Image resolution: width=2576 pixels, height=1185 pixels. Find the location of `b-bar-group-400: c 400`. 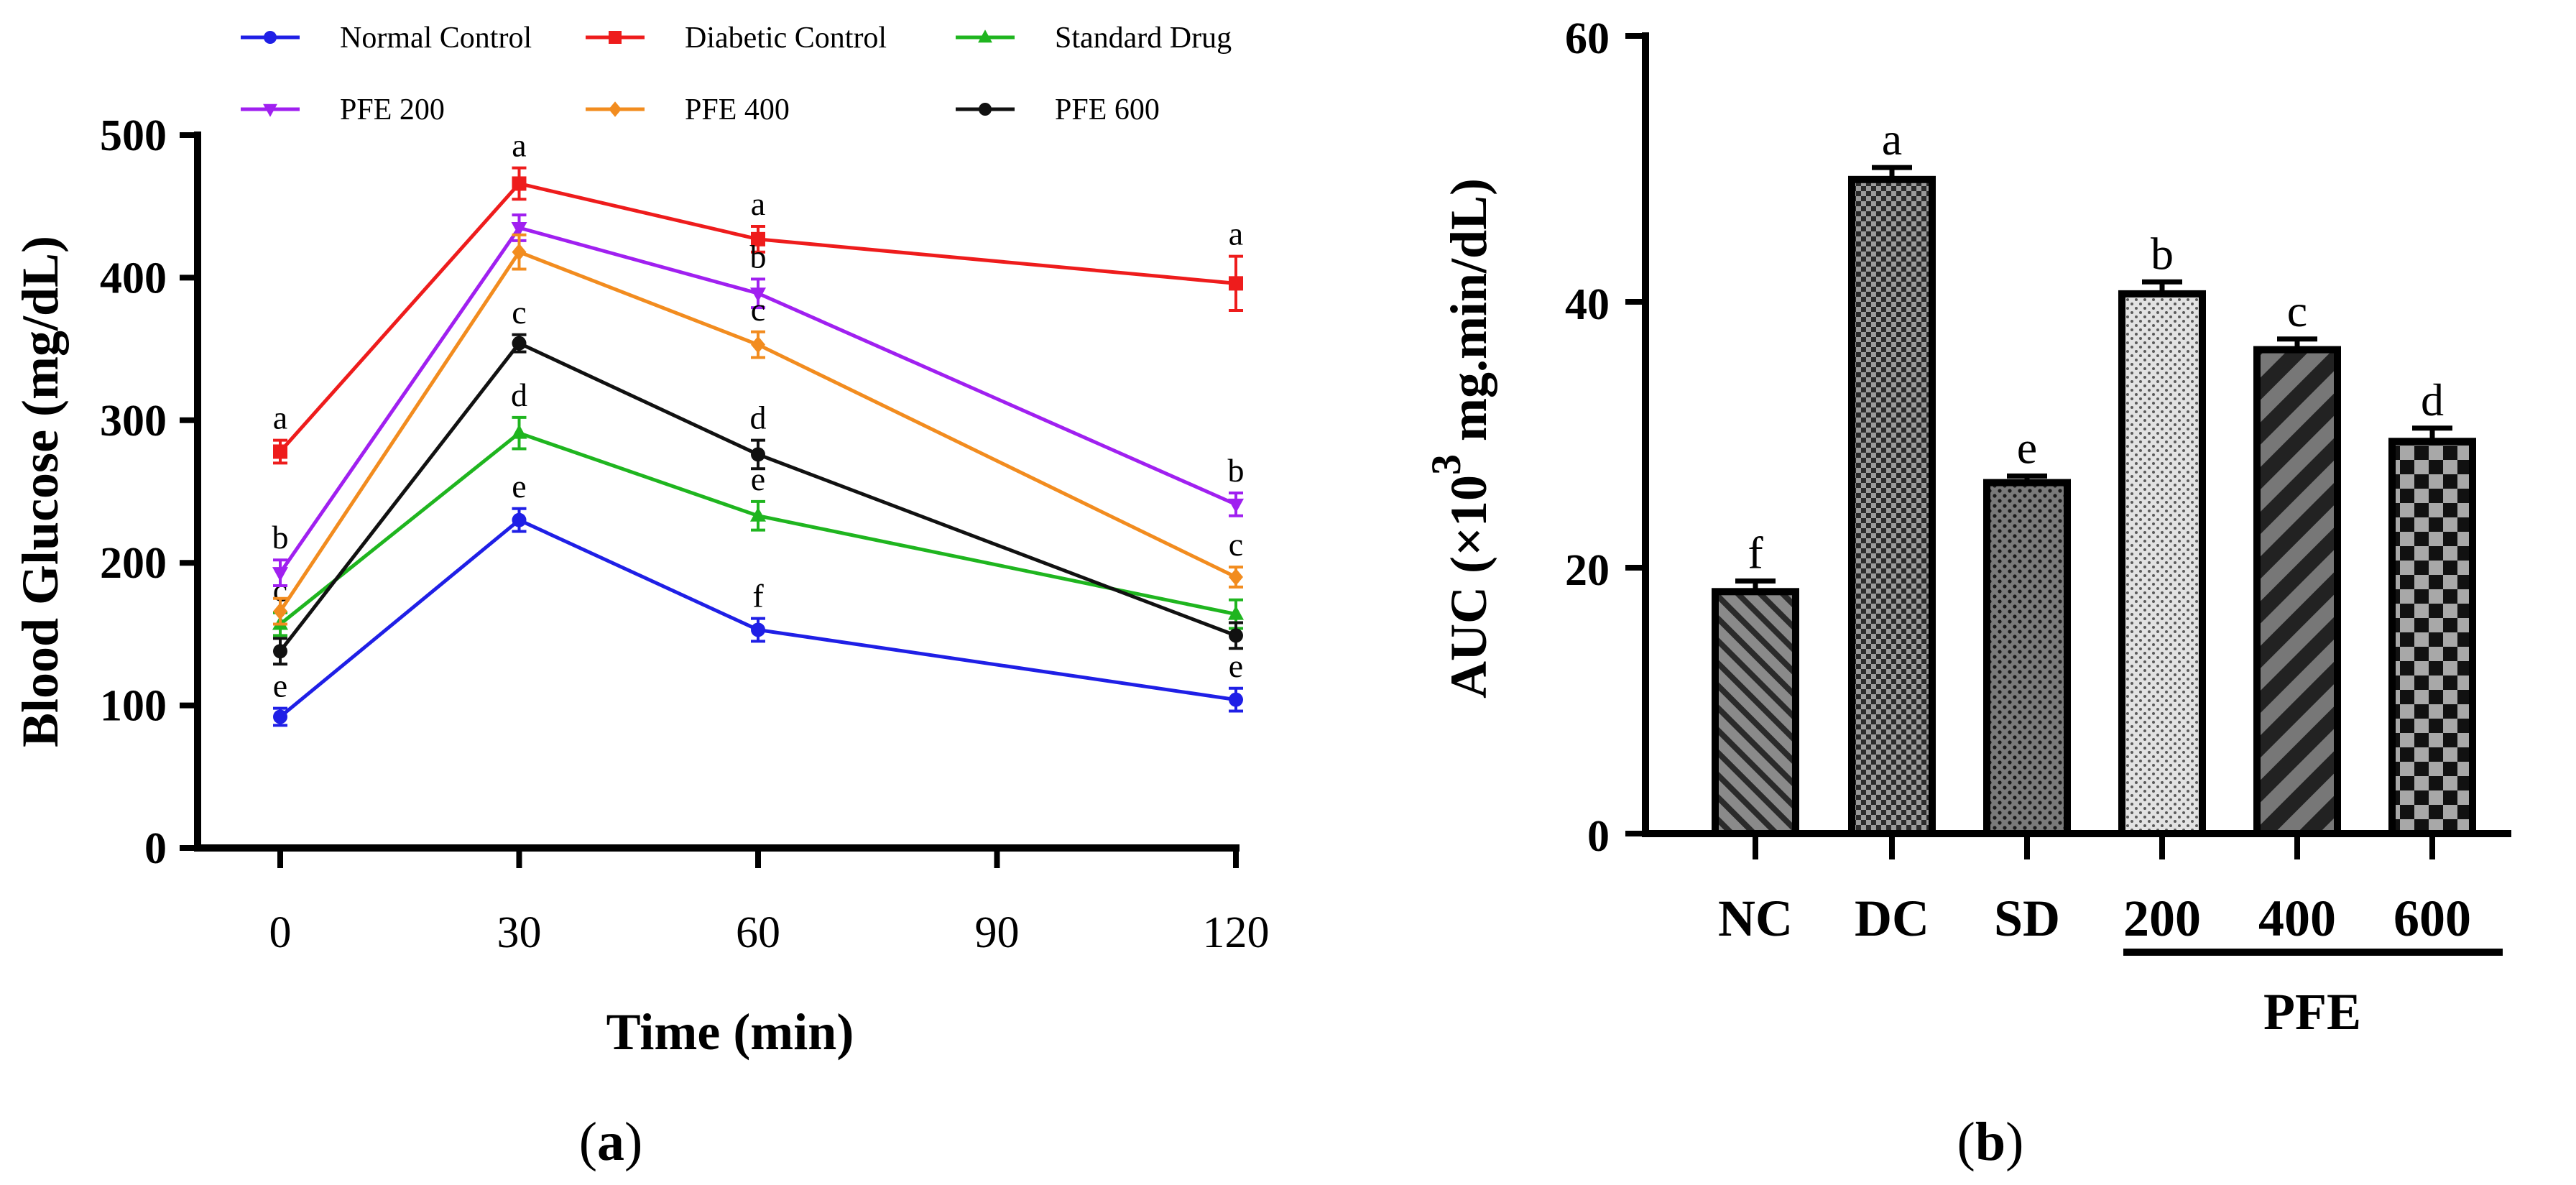

b-bar-group-400: c 400 is located at coordinates (2297, 616).